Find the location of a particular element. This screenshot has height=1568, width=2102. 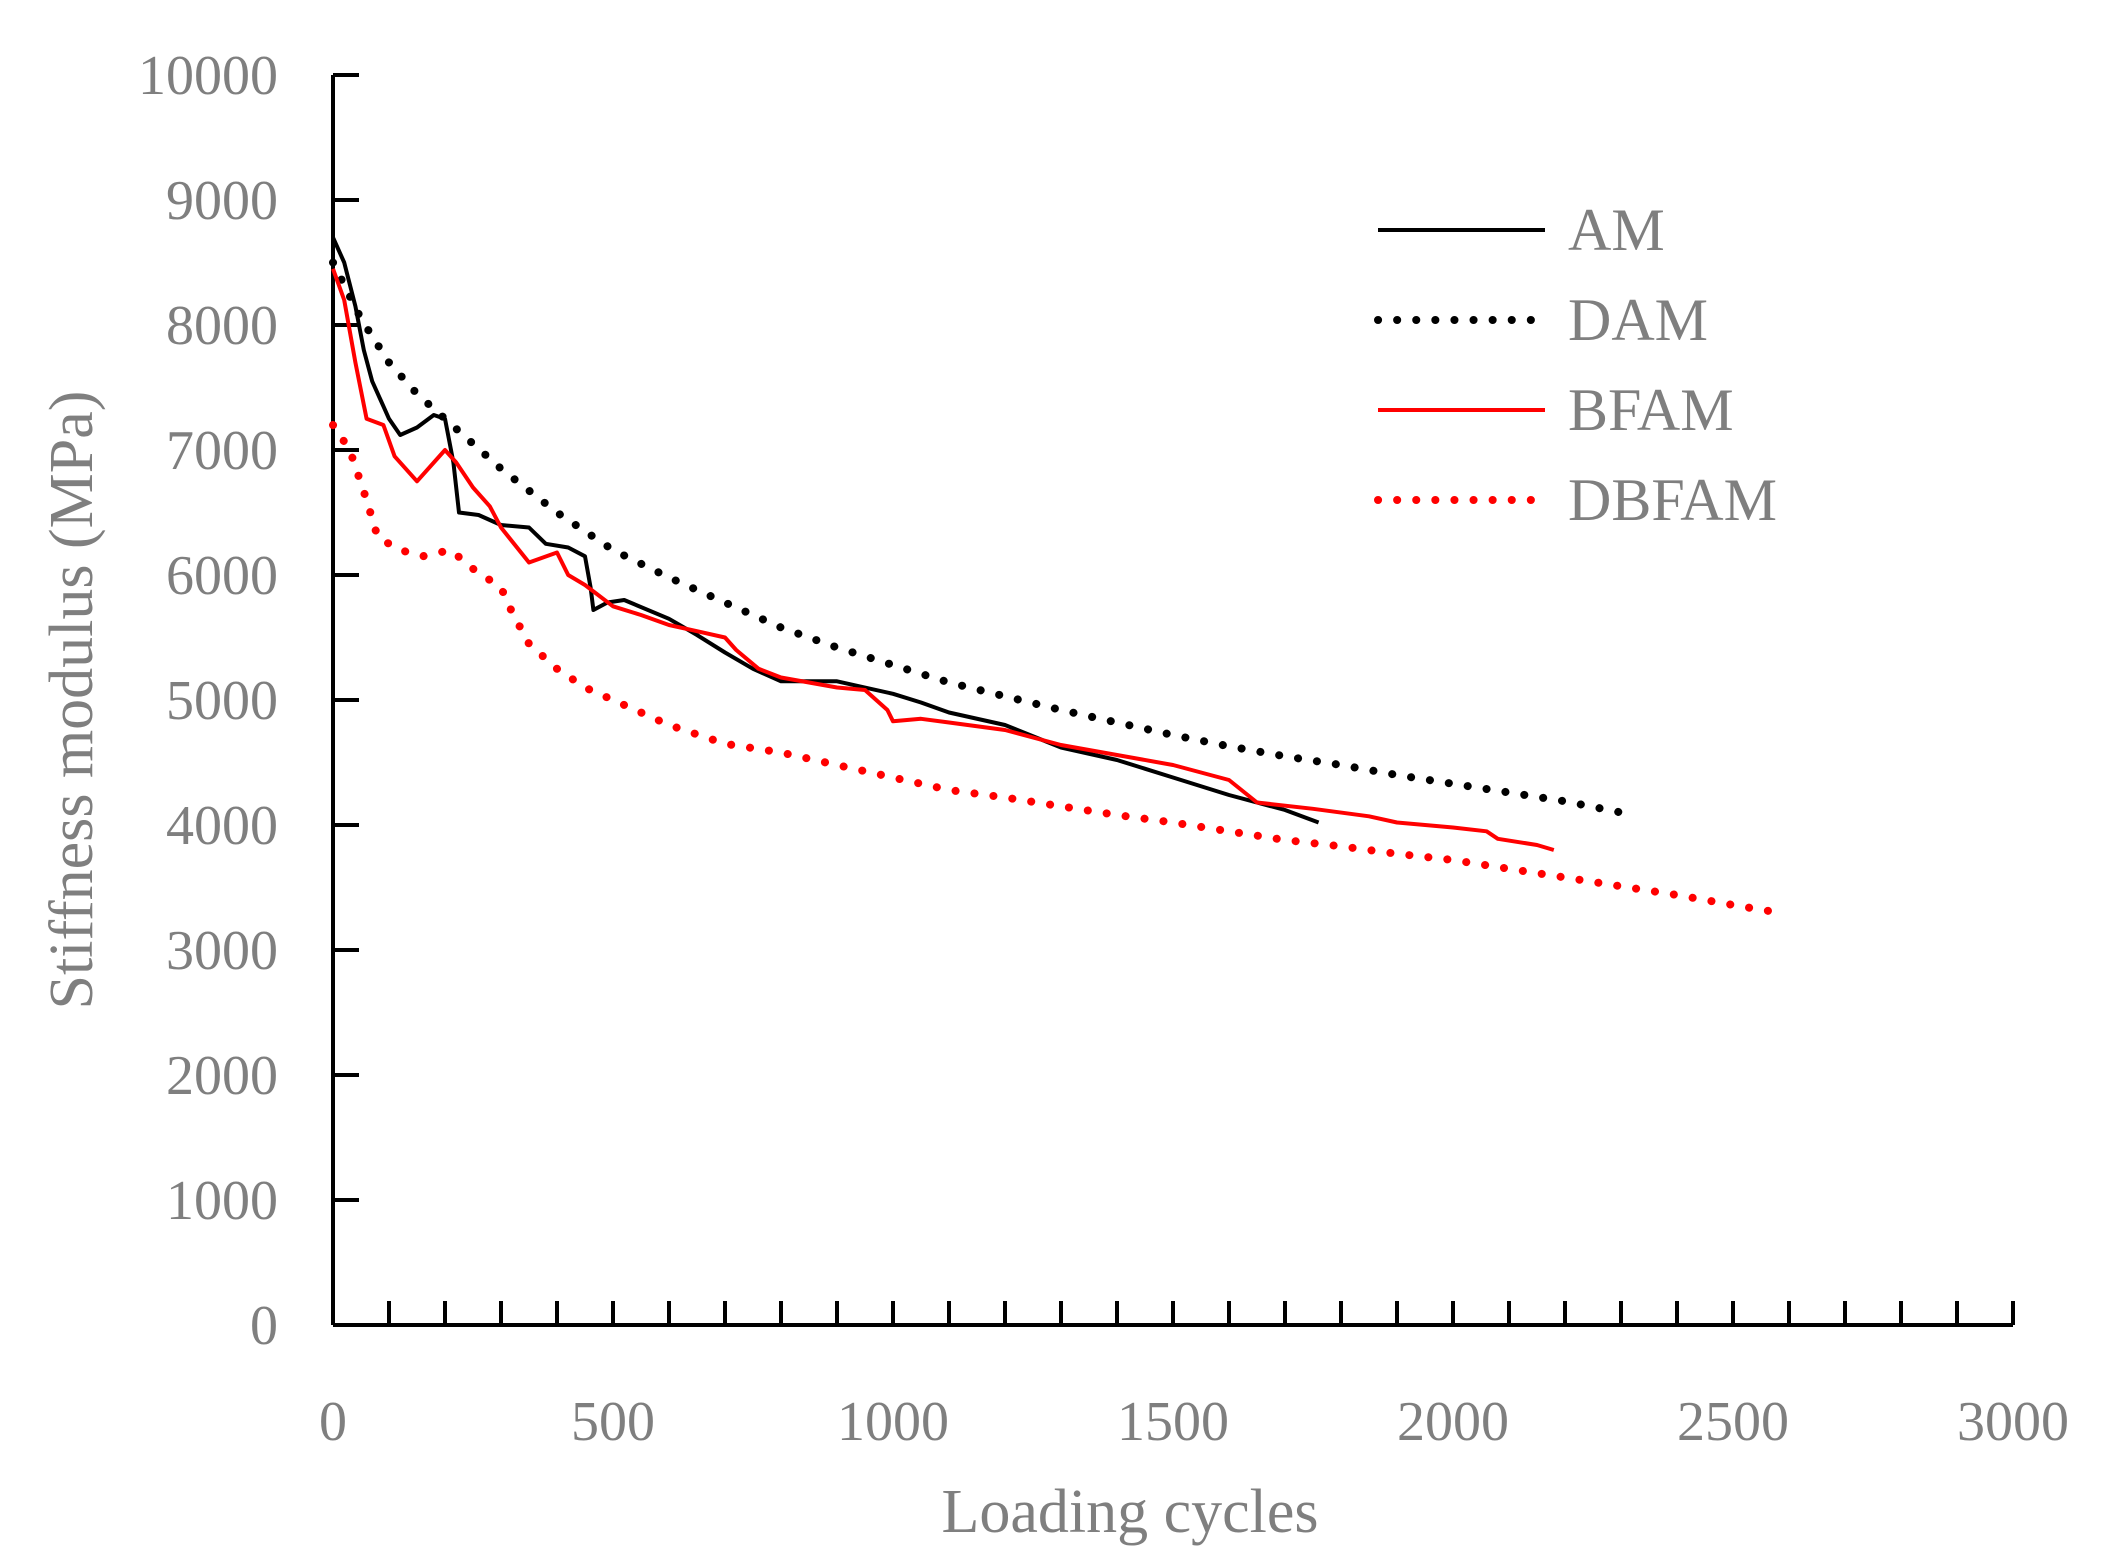

x-tick-label: 1500 is located at coordinates (1173, 1422).